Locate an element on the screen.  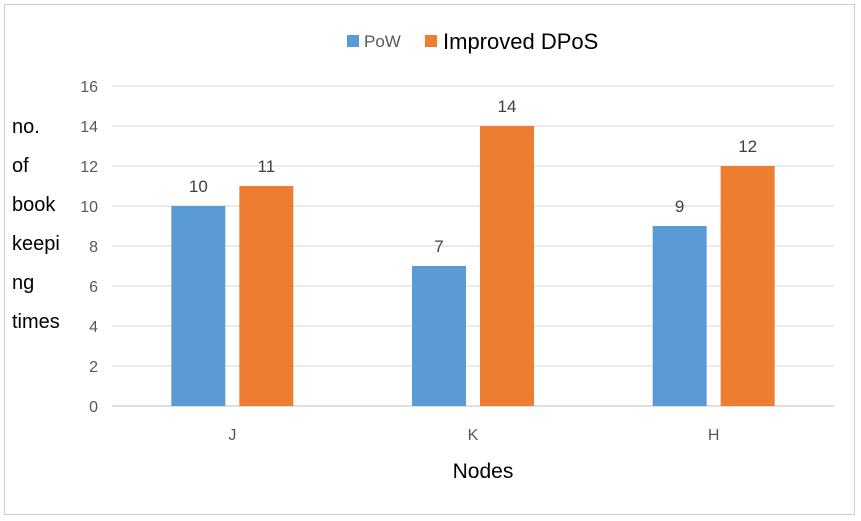
data-label: 12 is located at coordinates (747, 146).